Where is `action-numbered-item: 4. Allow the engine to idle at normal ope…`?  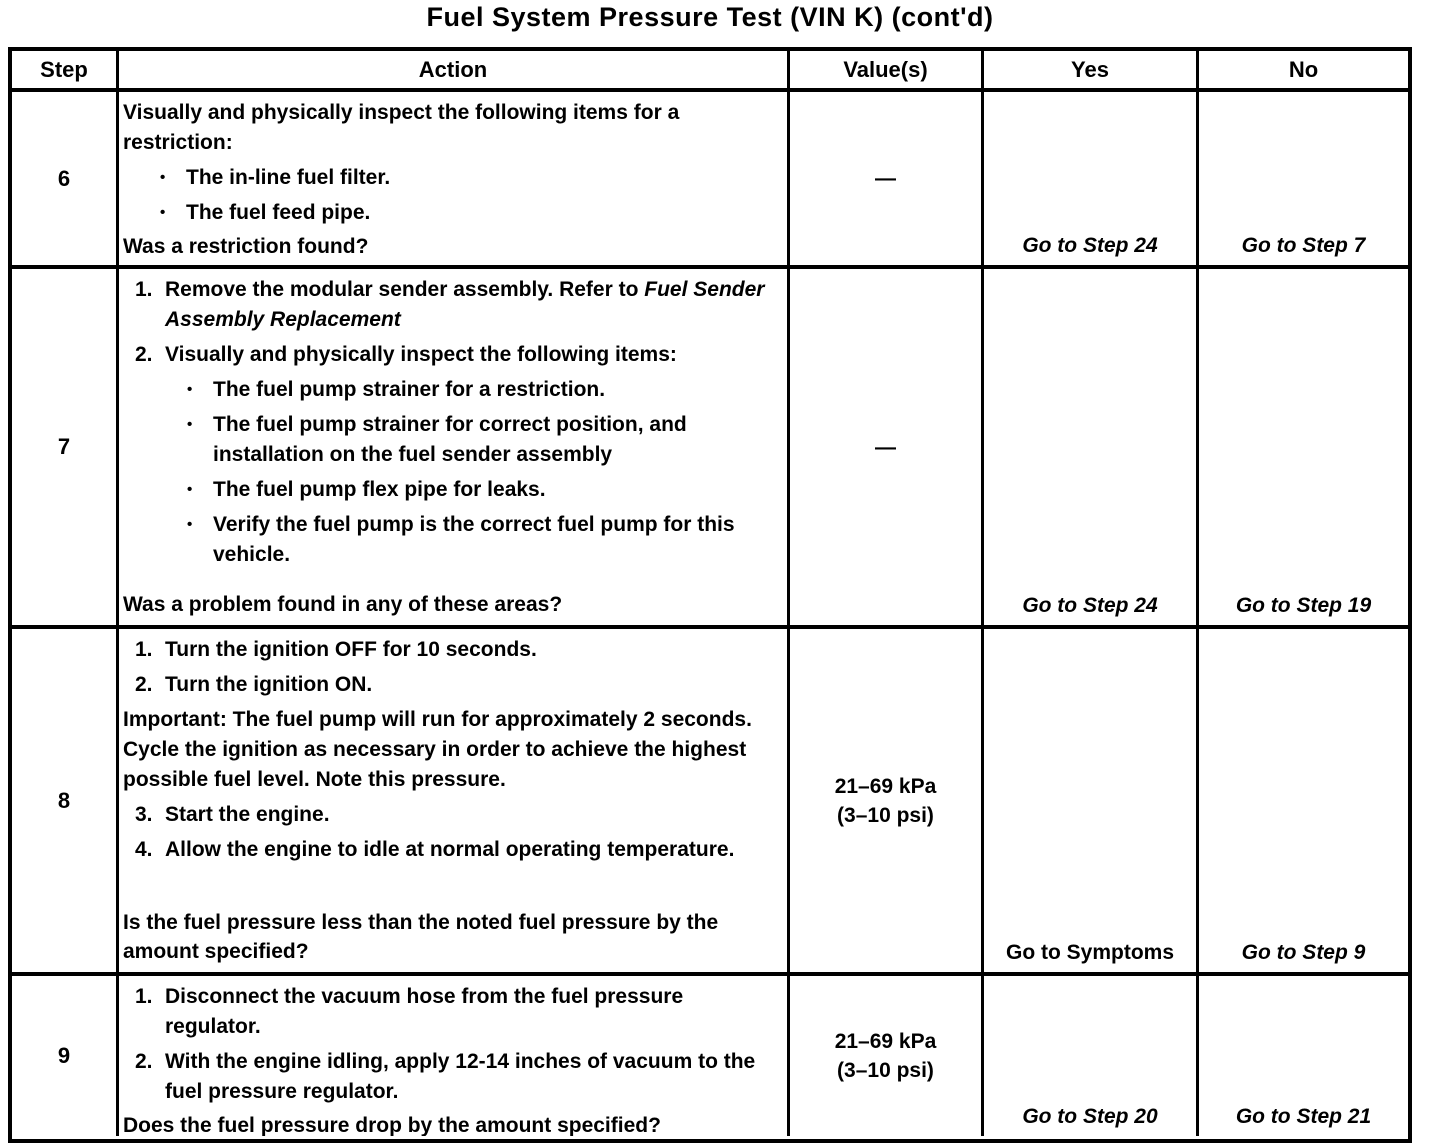 action-numbered-item: 4. Allow the engine to idle at normal ope… is located at coordinates (451, 850).